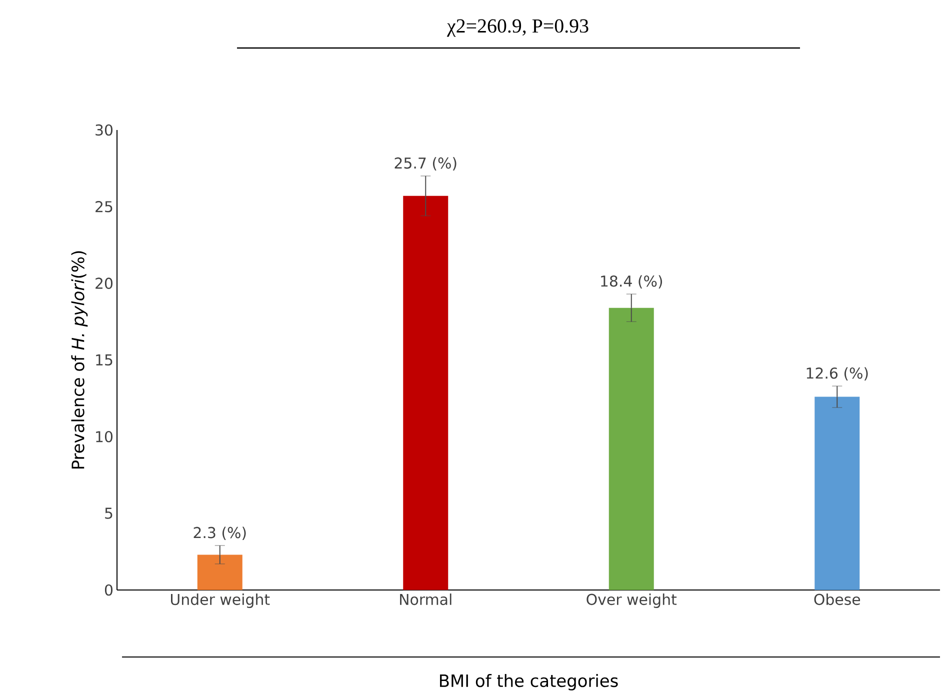 The image size is (947, 698). What do you see at coordinates (220, 601) in the screenshot?
I see `x-tick-label: Under weight` at bounding box center [220, 601].